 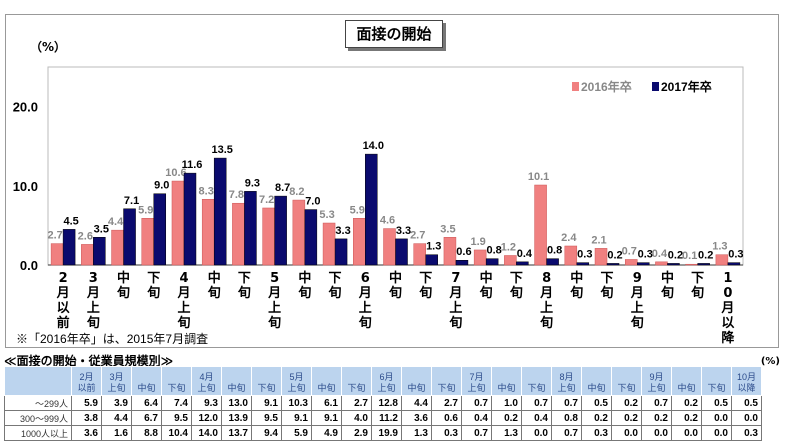 What do you see at coordinates (416, 418) in the screenshot?
I see `table-cell: 3.6` at bounding box center [416, 418].